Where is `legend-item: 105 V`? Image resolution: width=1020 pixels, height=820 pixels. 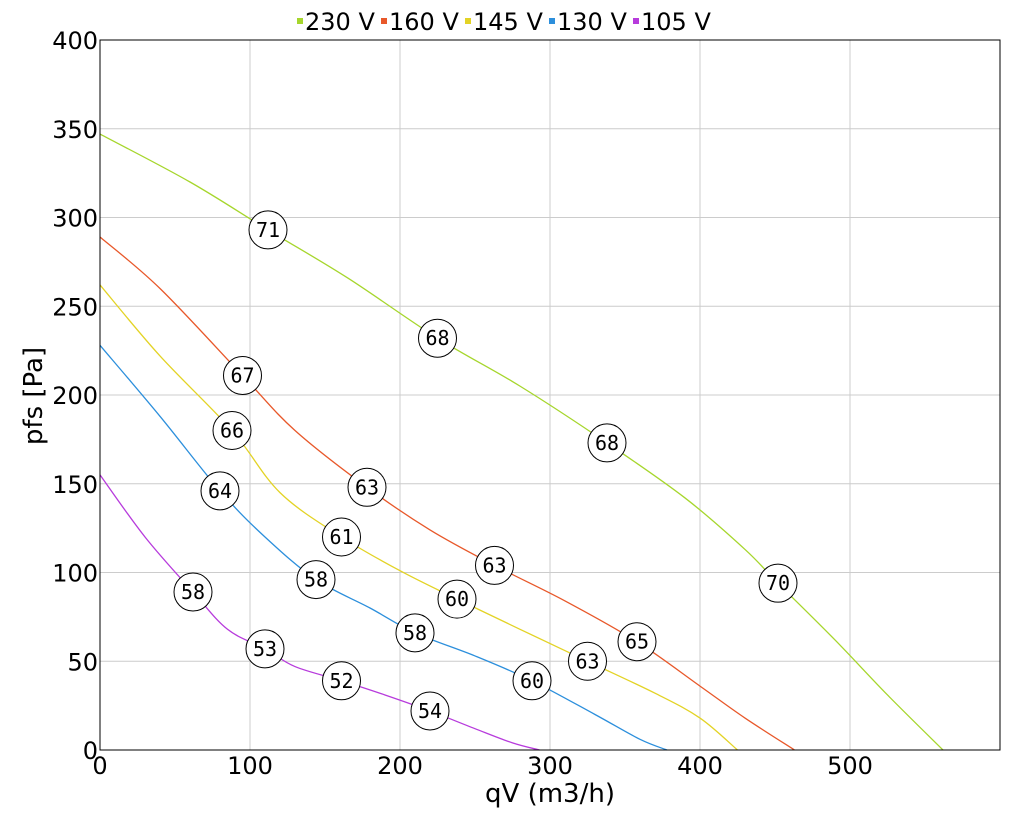
legend-item: 105 V is located at coordinates (672, 22).